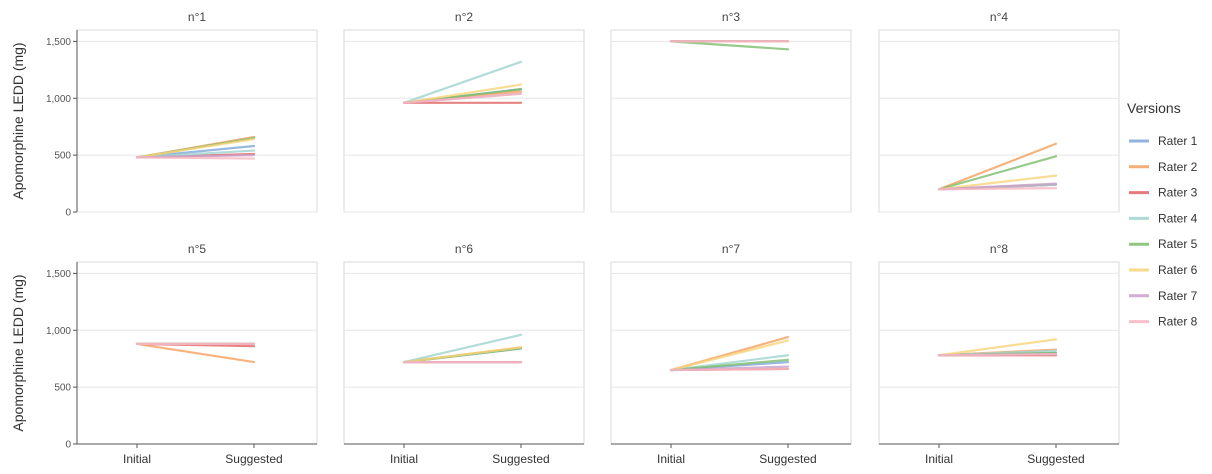  I want to click on panel-4: n°4, so click(999, 111).